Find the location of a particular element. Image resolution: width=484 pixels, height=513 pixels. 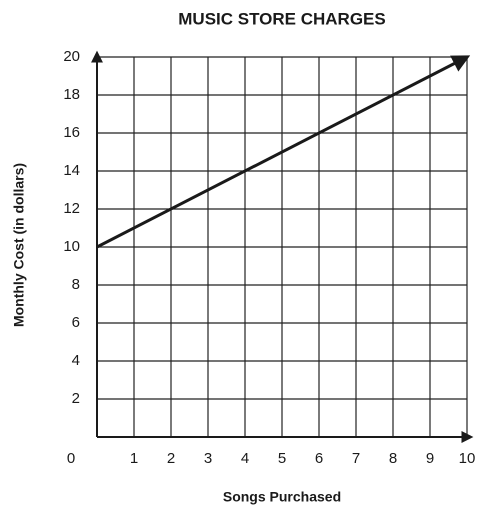

y-tick-label: 8 is located at coordinates (76, 284).